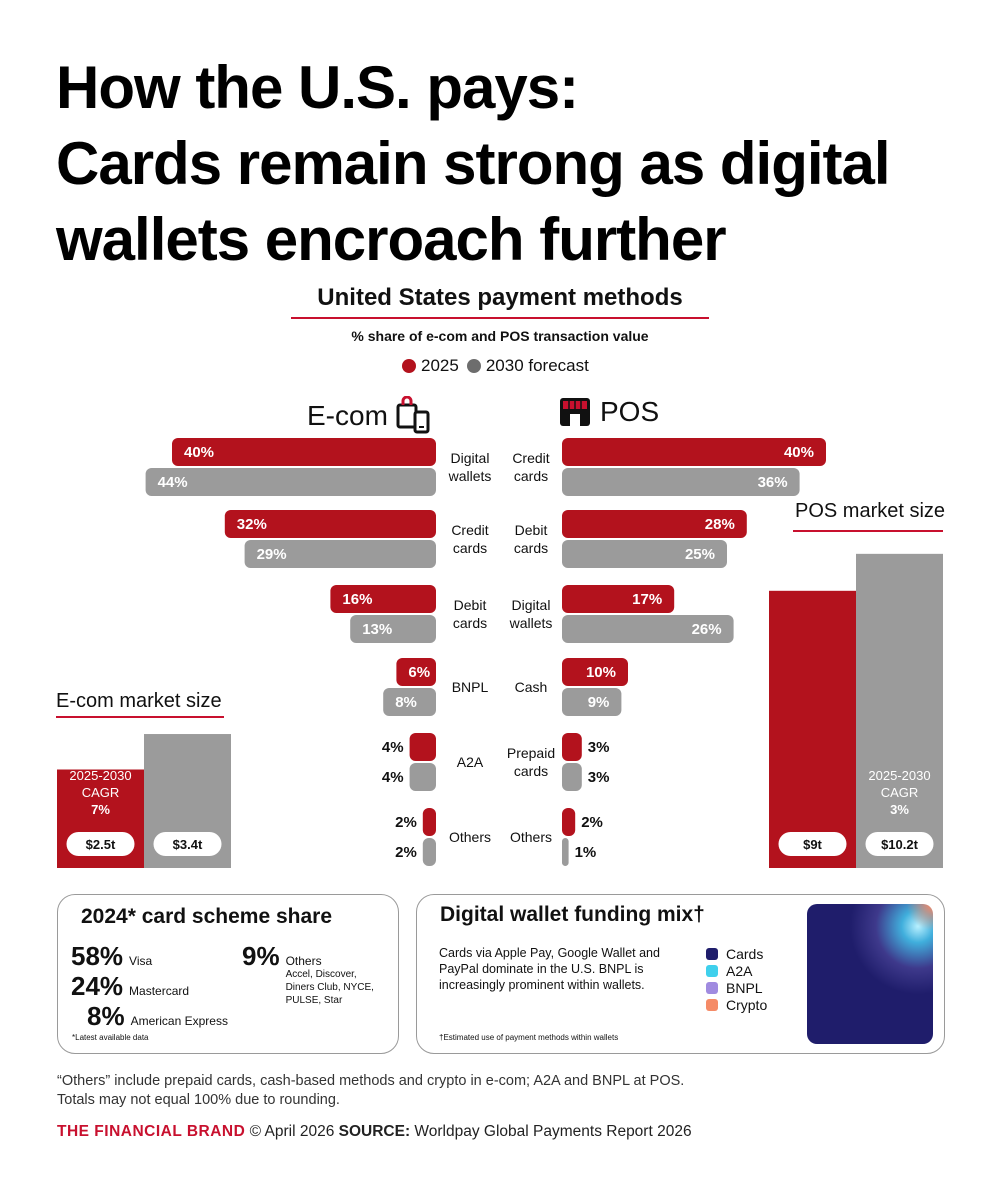 Image resolution: width=1000 pixels, height=1177 pixels. Describe the element at coordinates (292, 1131) in the screenshot. I see `footer-date: © April 2026` at that location.